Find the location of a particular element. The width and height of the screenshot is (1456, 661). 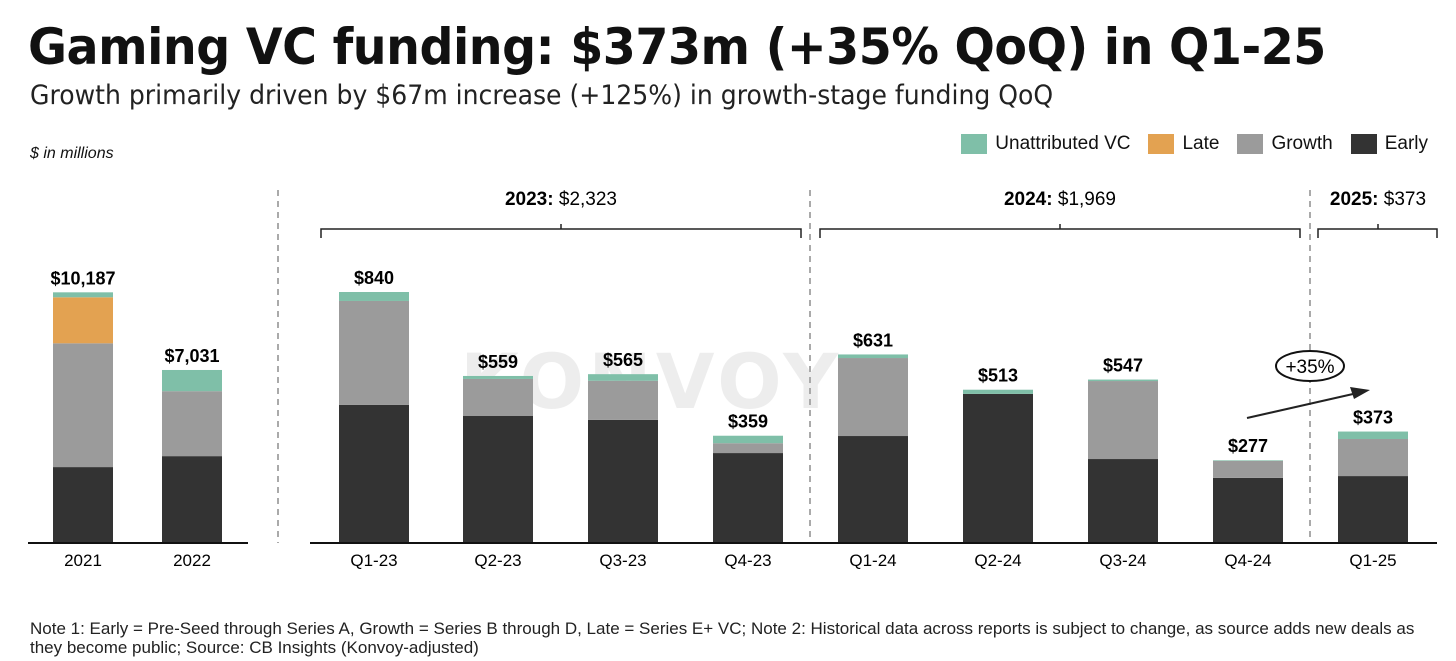

bar-segment-early-2021 is located at coordinates (83, 505).